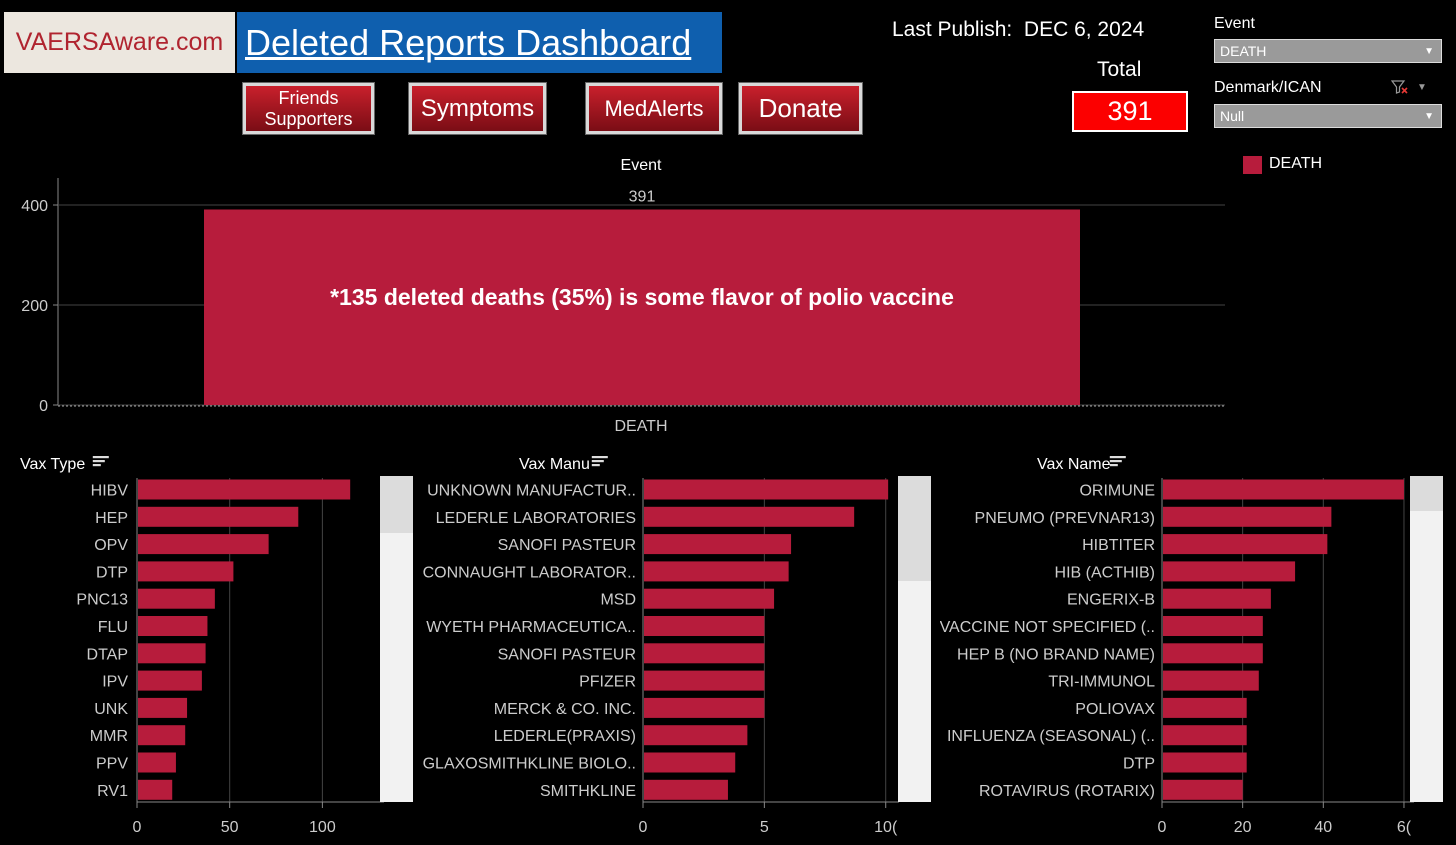 This screenshot has height=845, width=1456. Describe the element at coordinates (641, 165) in the screenshot. I see `event-chart-title: Event` at that location.